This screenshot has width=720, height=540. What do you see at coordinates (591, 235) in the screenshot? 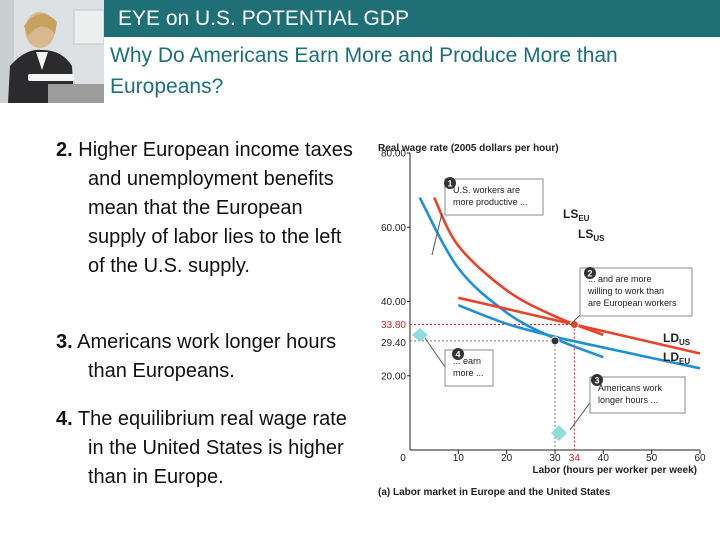
I see `series-label-ls-us: LSUS` at bounding box center [591, 235].